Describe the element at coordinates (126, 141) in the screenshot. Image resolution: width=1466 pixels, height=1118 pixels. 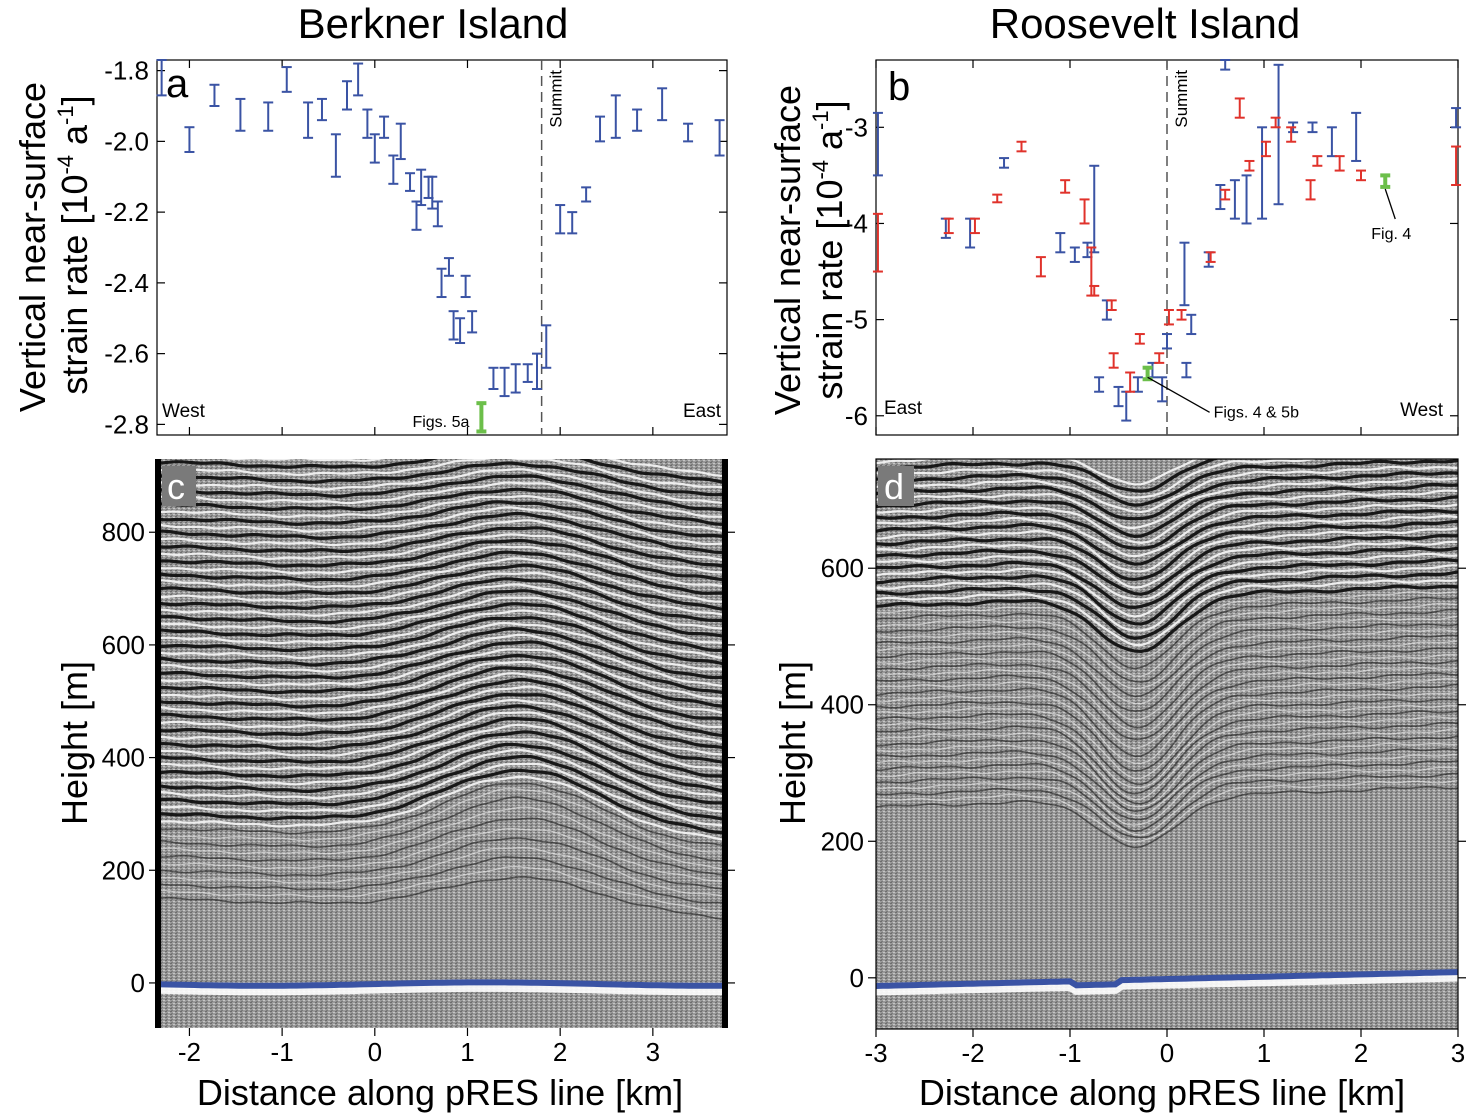
I see `y-tick-label: -2.0` at that location.